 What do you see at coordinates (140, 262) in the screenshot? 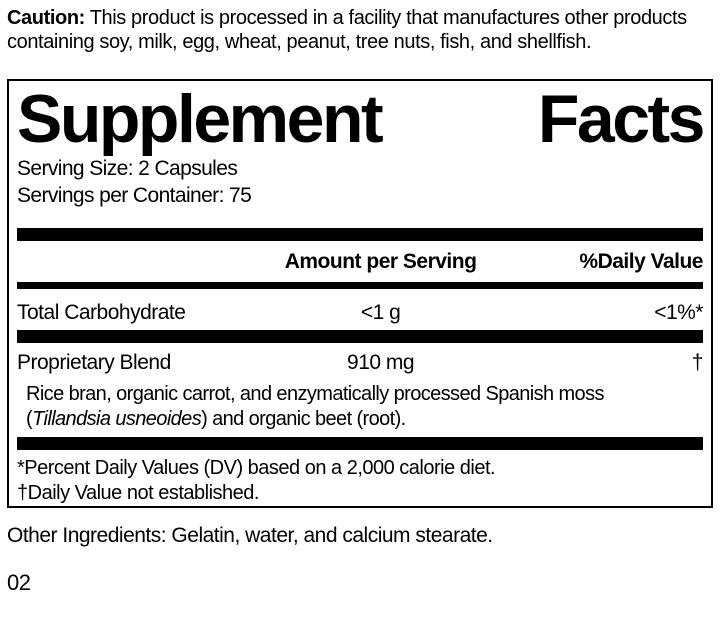
I see `column-header-spacer` at bounding box center [140, 262].